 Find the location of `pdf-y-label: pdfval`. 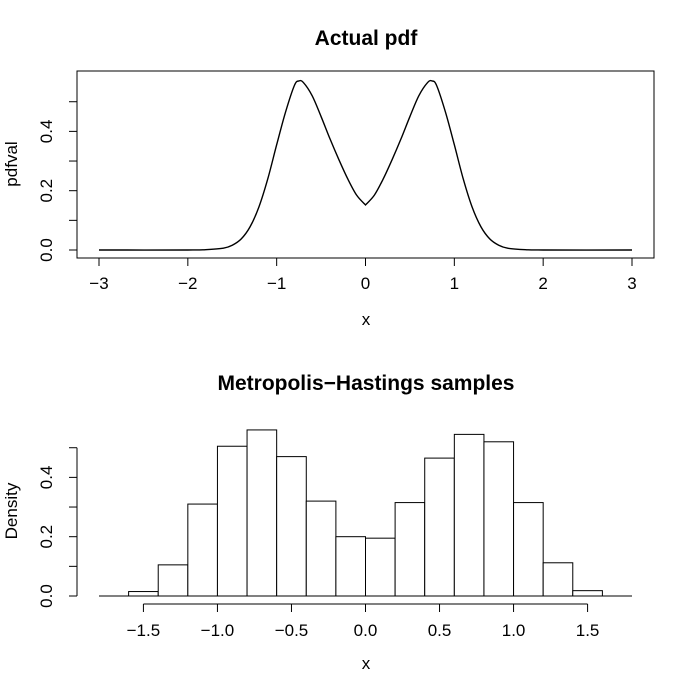

pdf-y-label: pdfval is located at coordinates (11, 163).